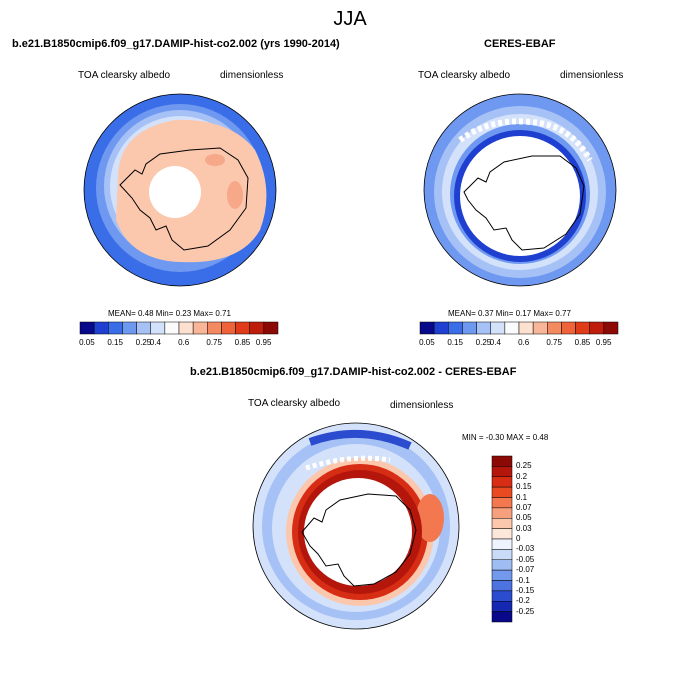  Describe the element at coordinates (180, 190) in the screenshot. I see `model-polar-map` at that location.